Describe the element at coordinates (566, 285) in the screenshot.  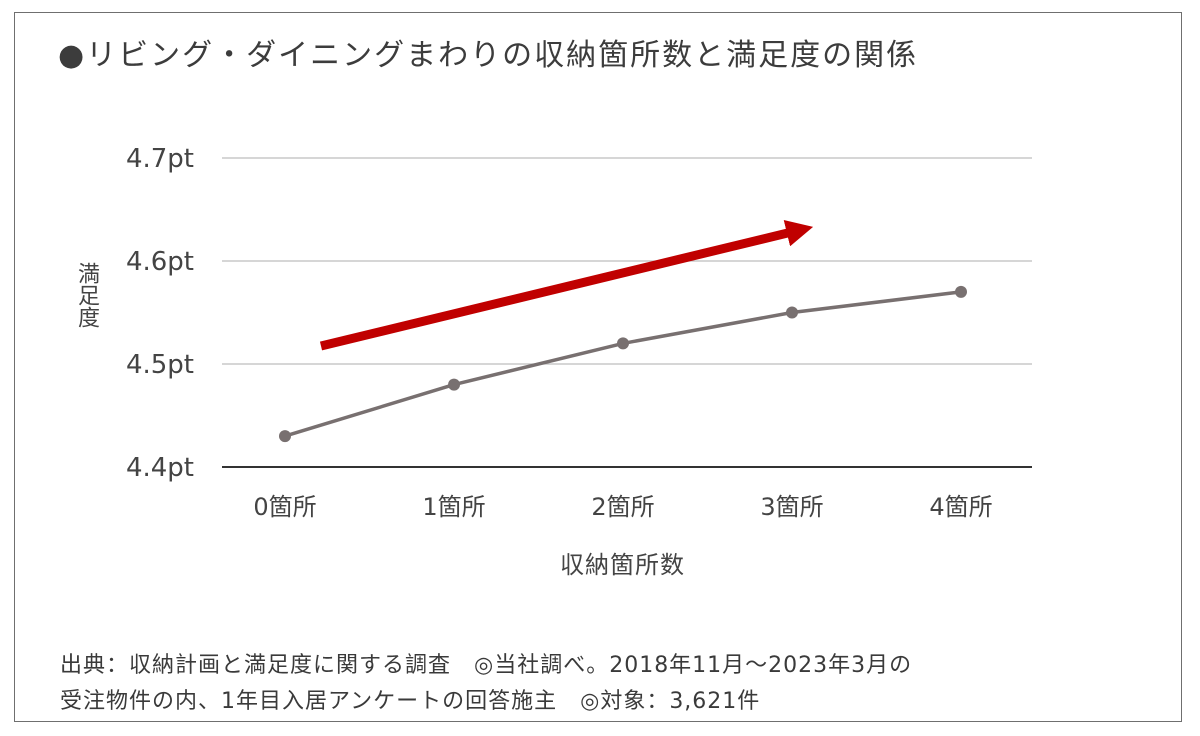
I see `trend-arrow` at that location.